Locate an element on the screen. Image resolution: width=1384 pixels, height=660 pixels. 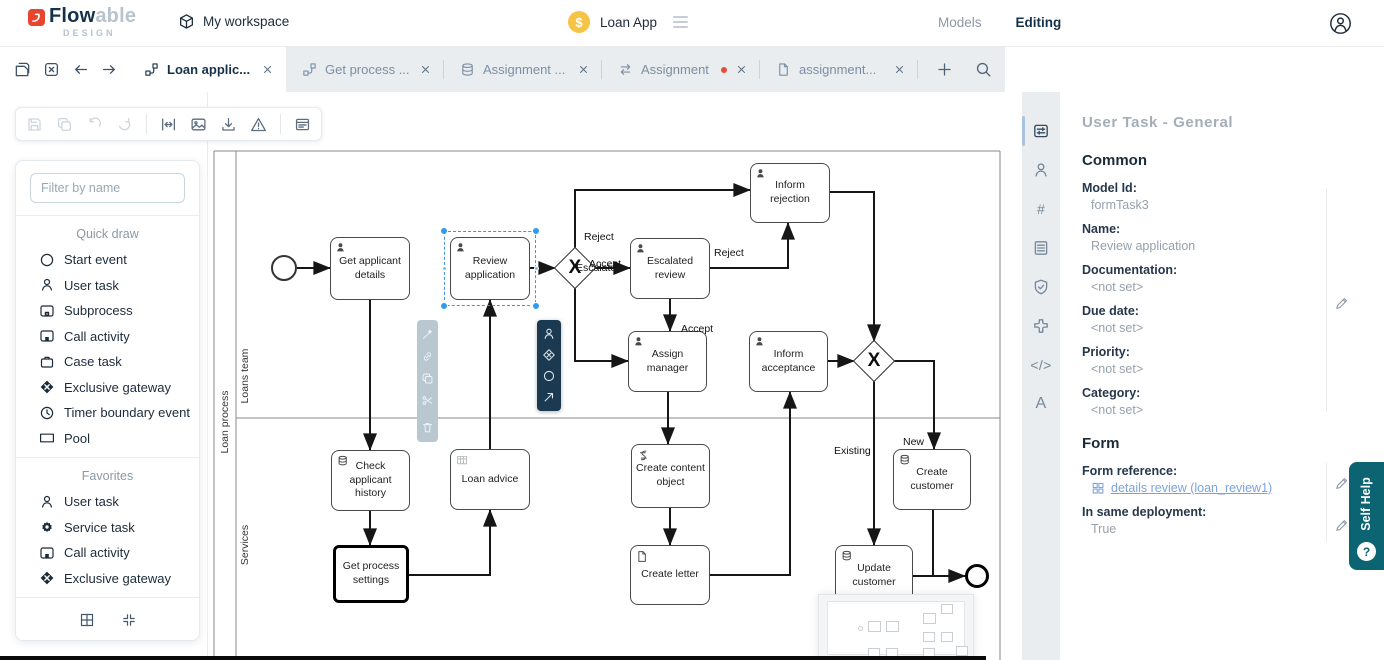
user-solid-icon is located at coordinates (761, 342).